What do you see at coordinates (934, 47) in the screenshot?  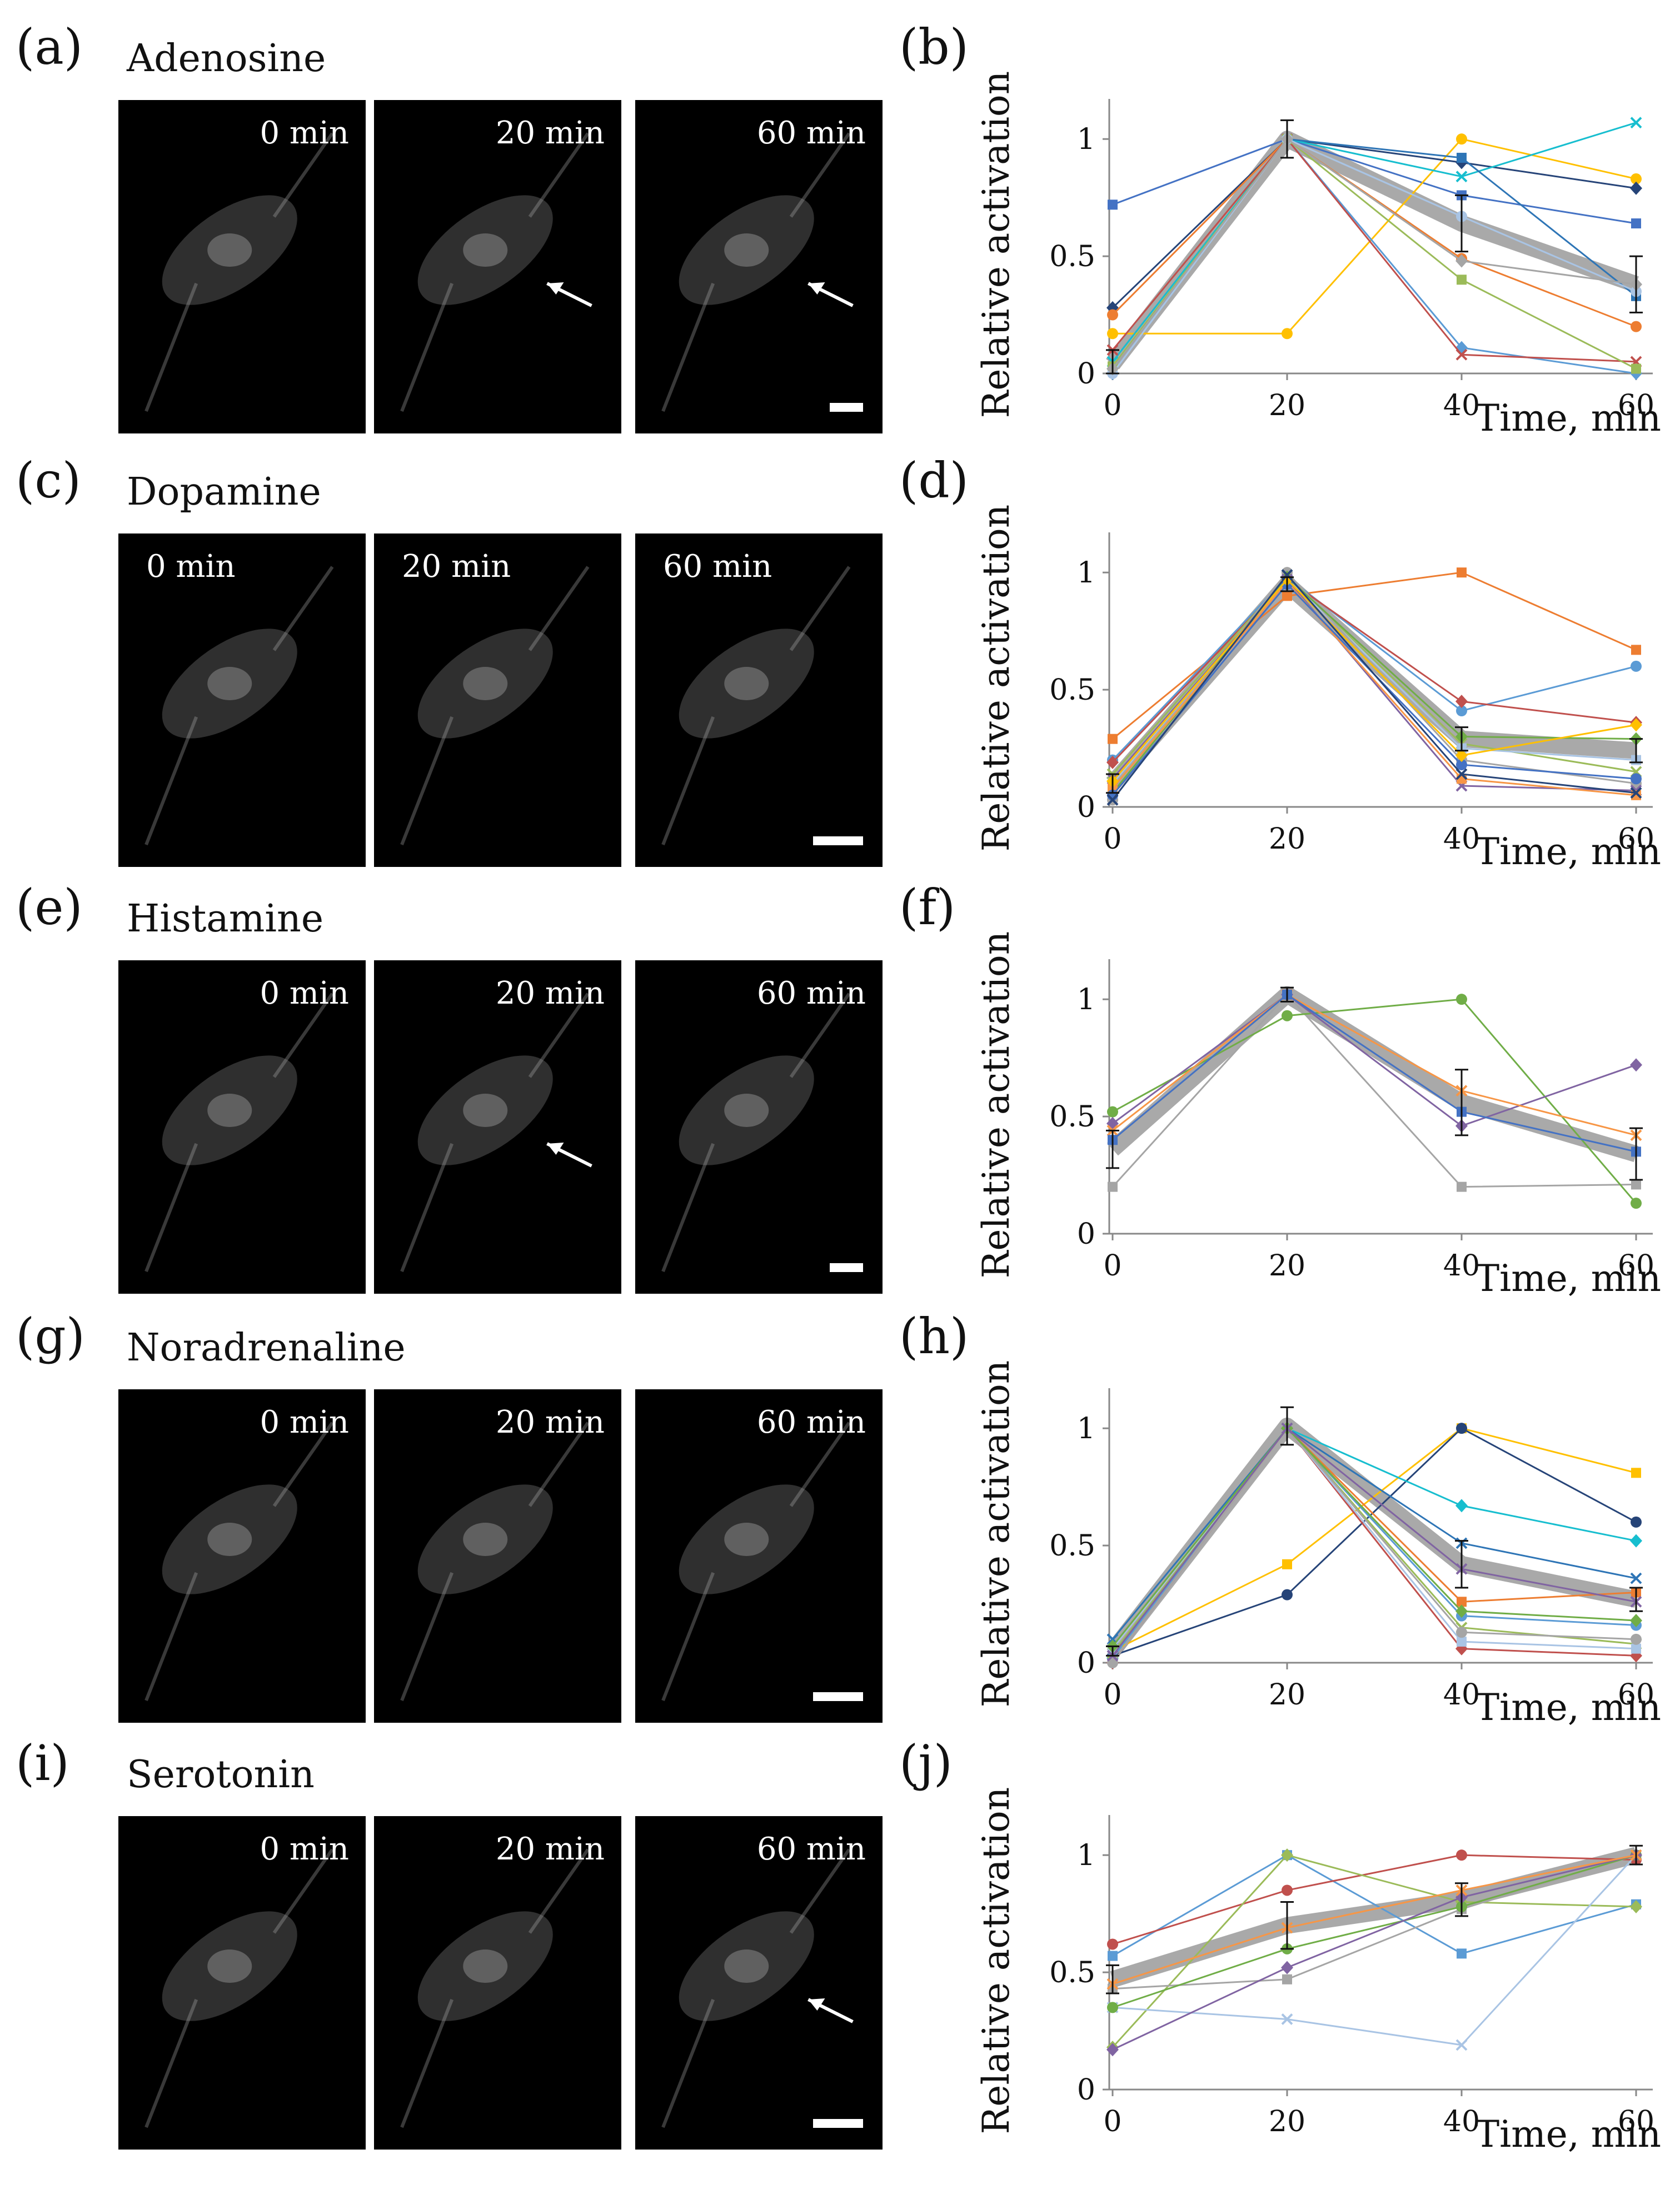 I see `chart-panel-letter: (b)` at bounding box center [934, 47].